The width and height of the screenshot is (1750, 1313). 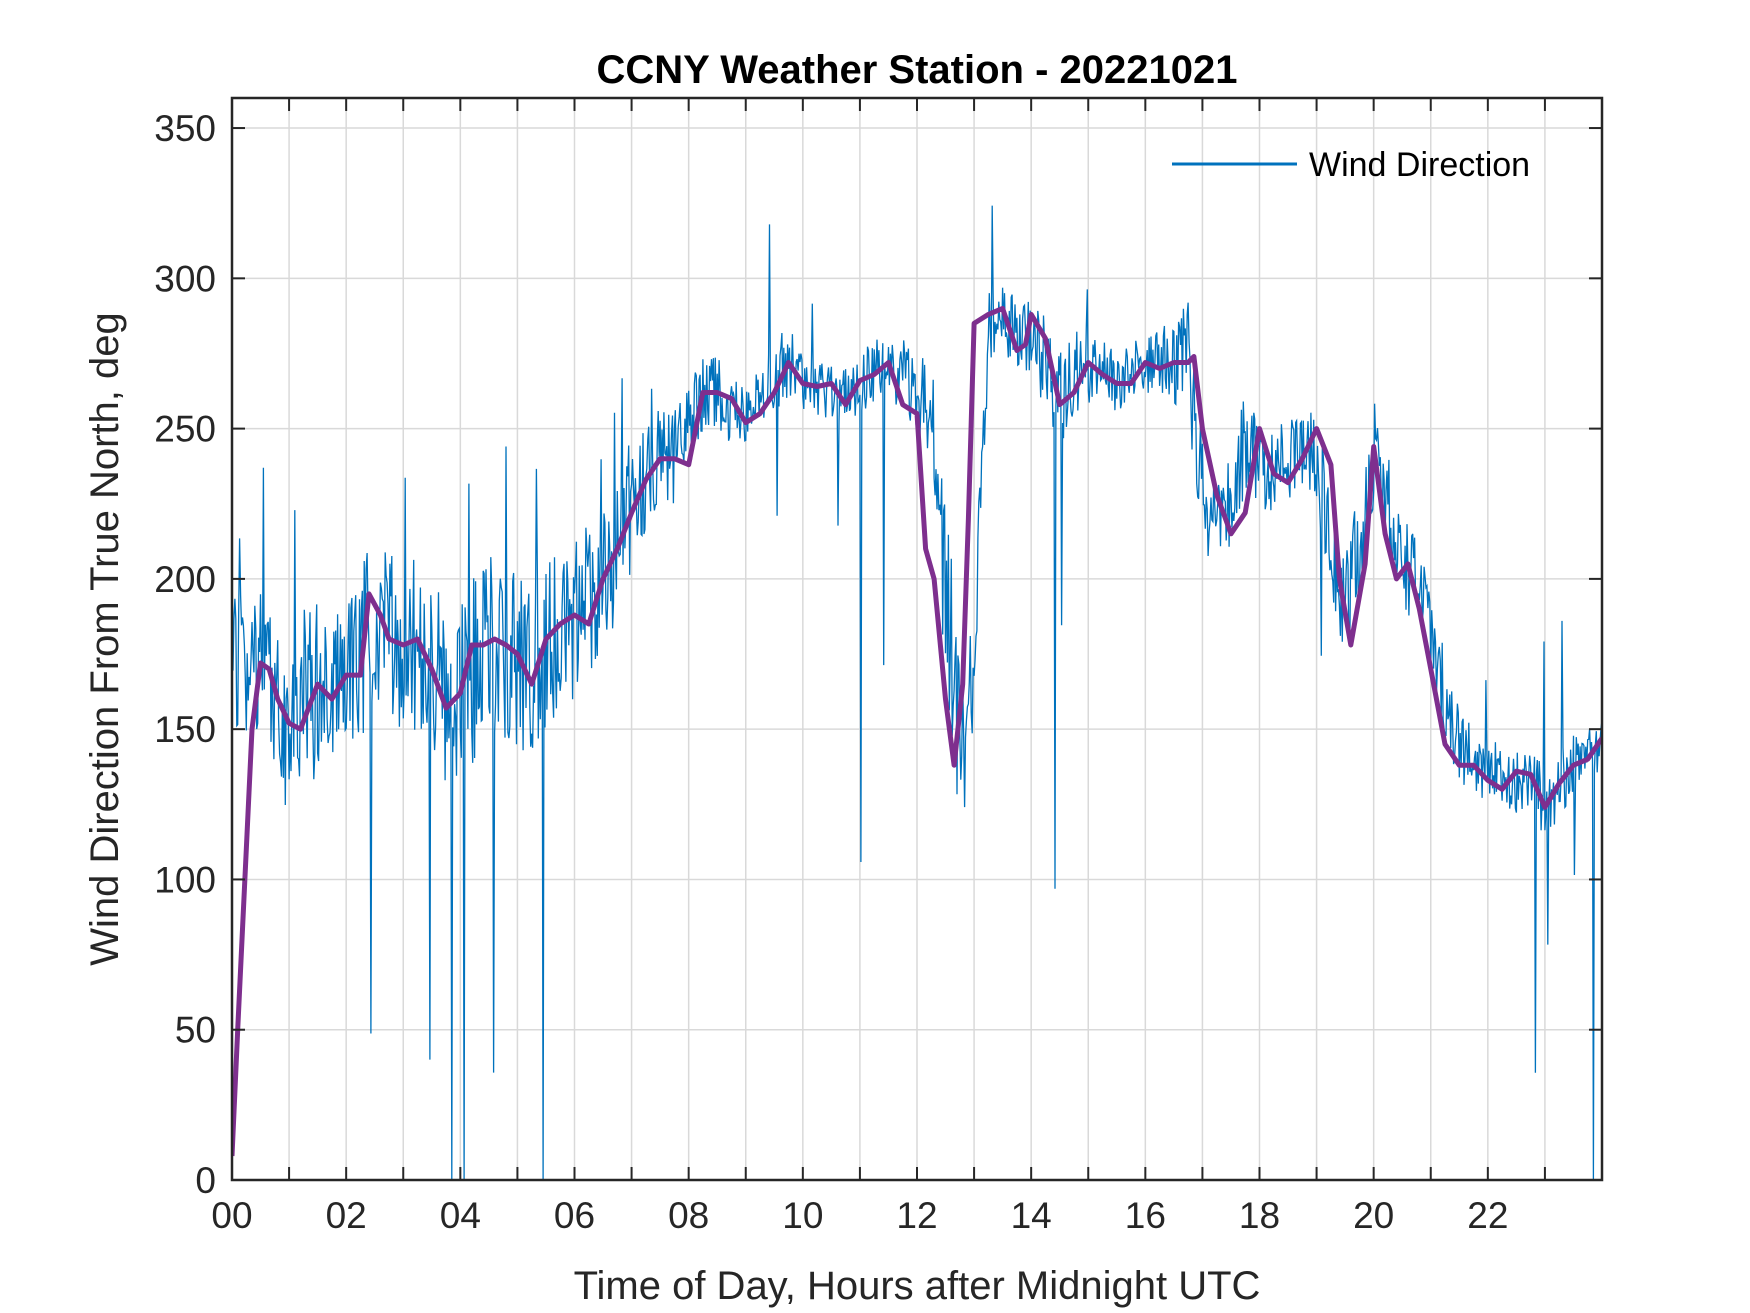 What do you see at coordinates (1419, 165) in the screenshot?
I see `legend-entry-wind-direction: Wind Direction` at bounding box center [1419, 165].